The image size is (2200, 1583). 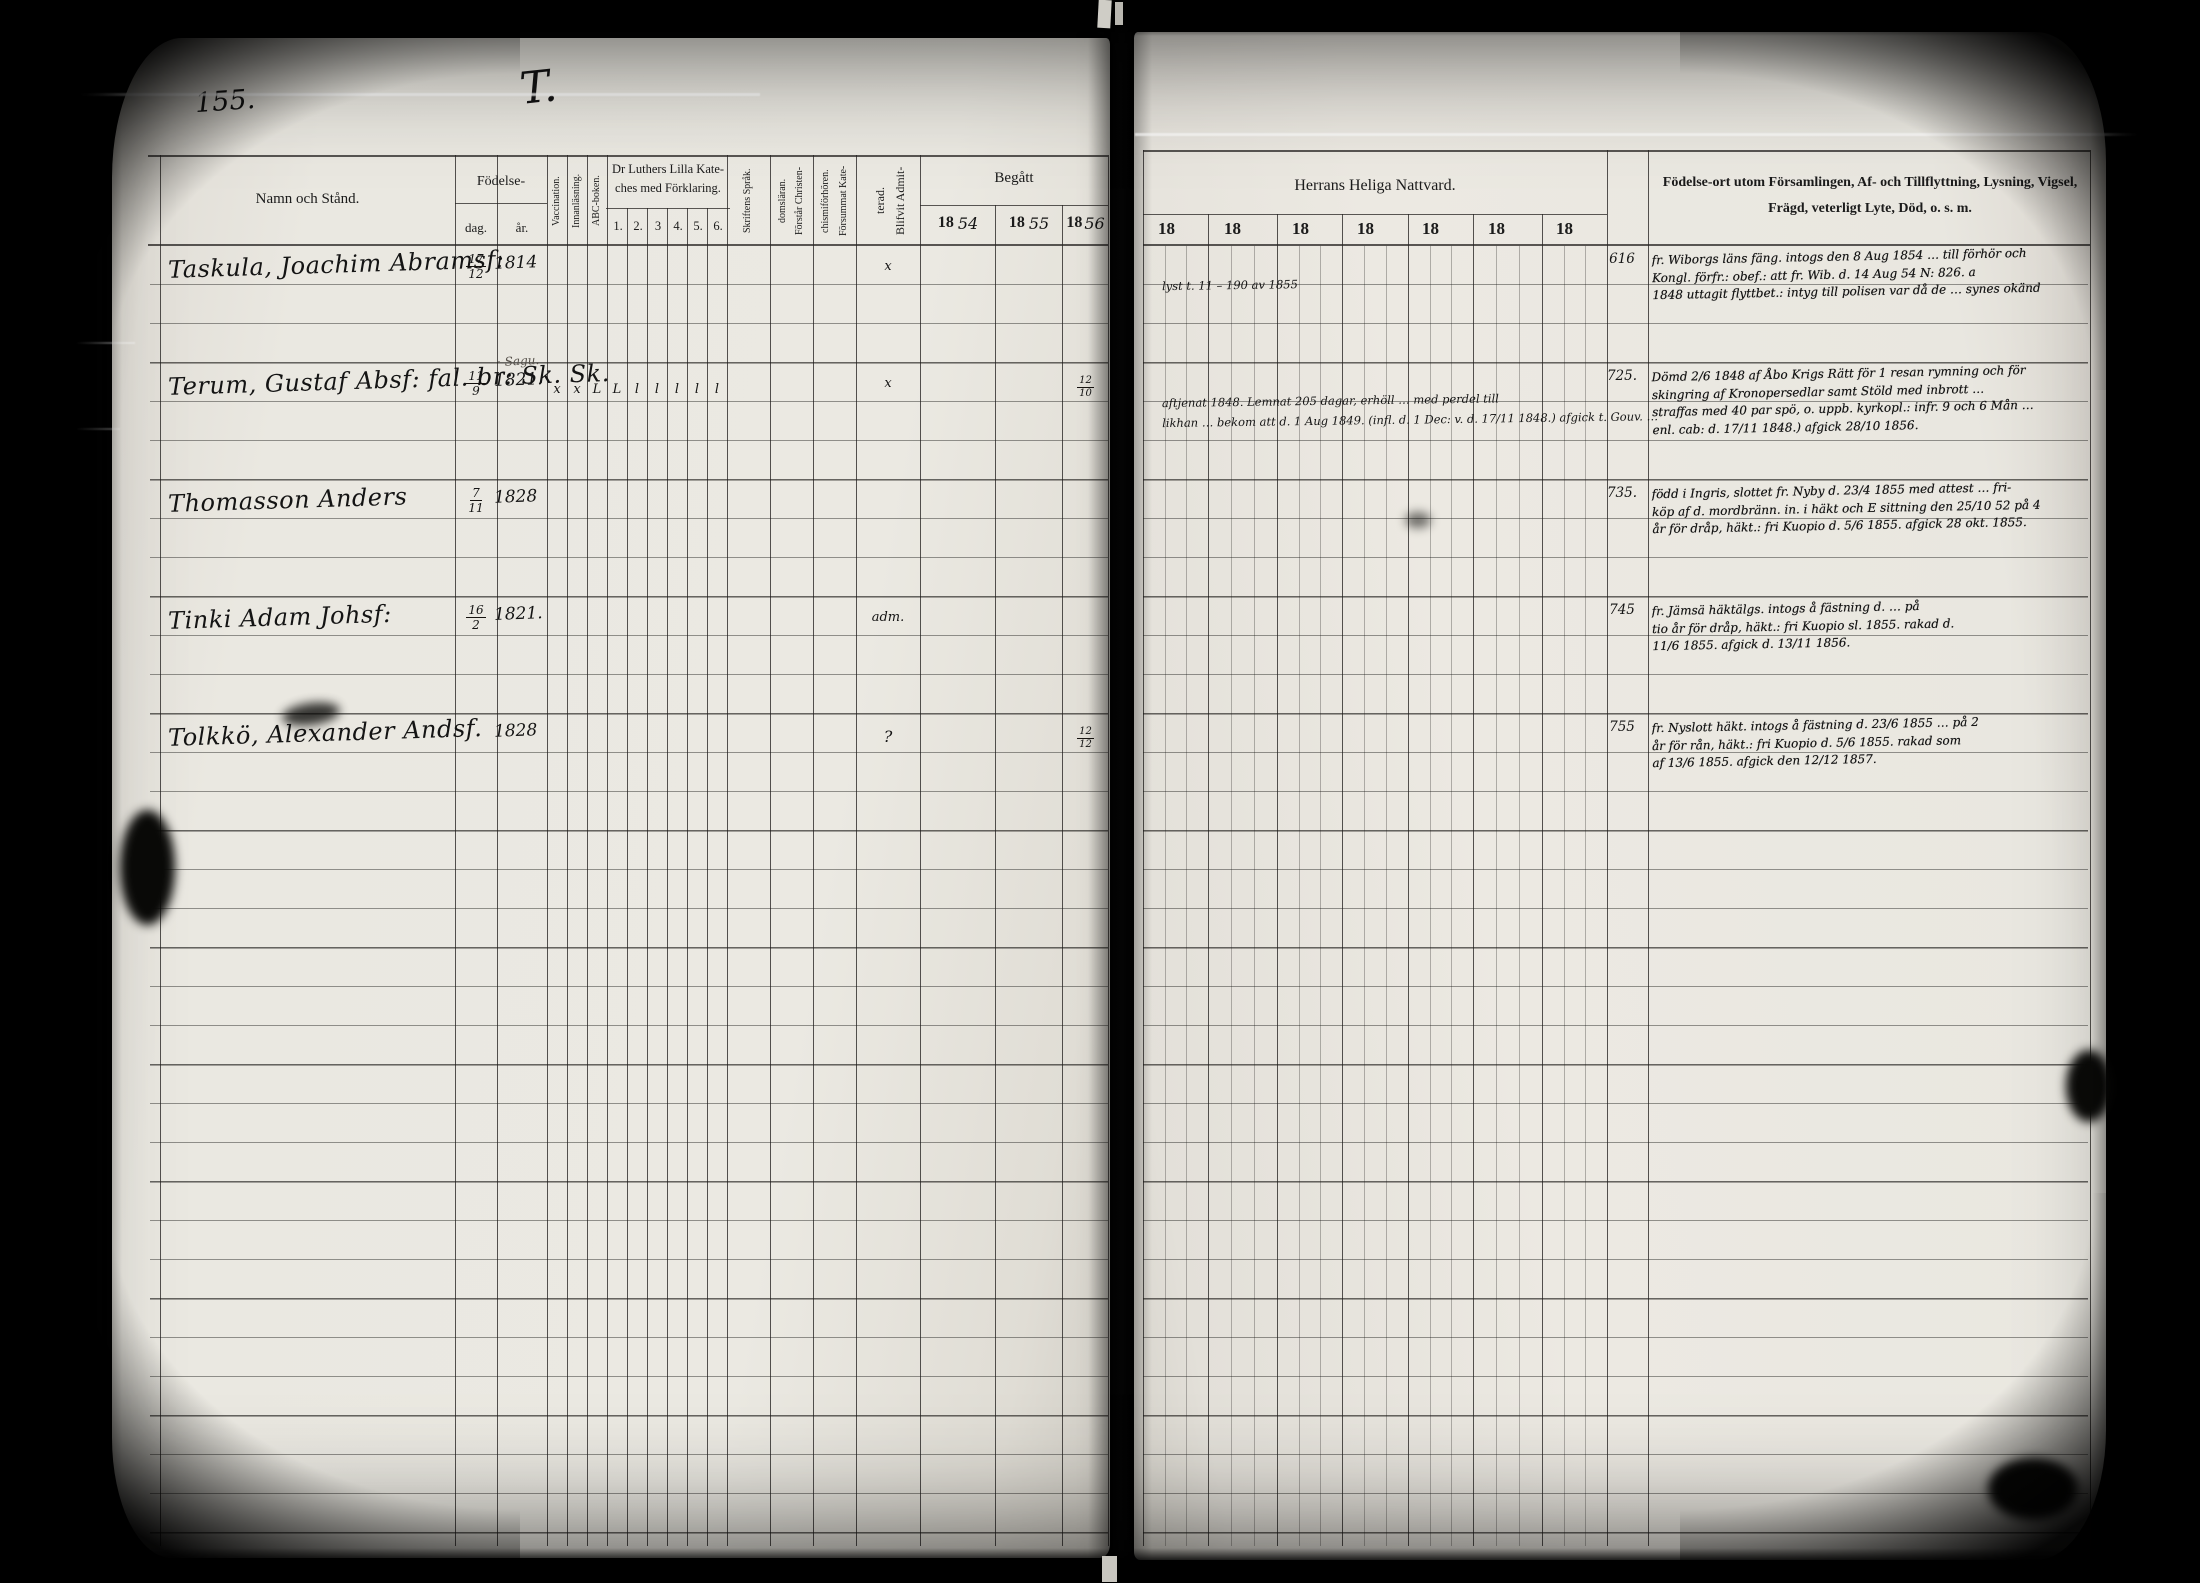 I want to click on record-begatt-mark: 12 12, so click(x=1085, y=738).